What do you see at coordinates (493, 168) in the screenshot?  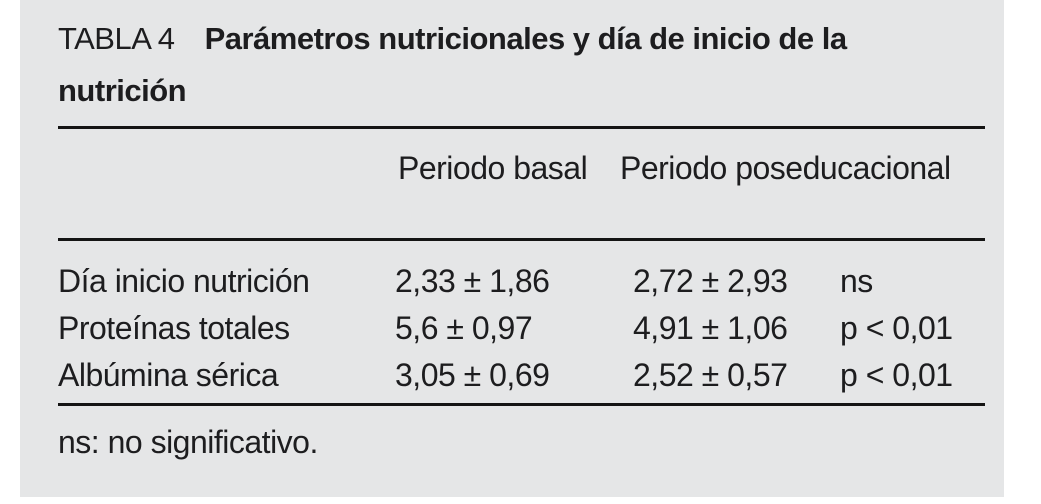 I see `header-periodo-basal: Periodo basal` at bounding box center [493, 168].